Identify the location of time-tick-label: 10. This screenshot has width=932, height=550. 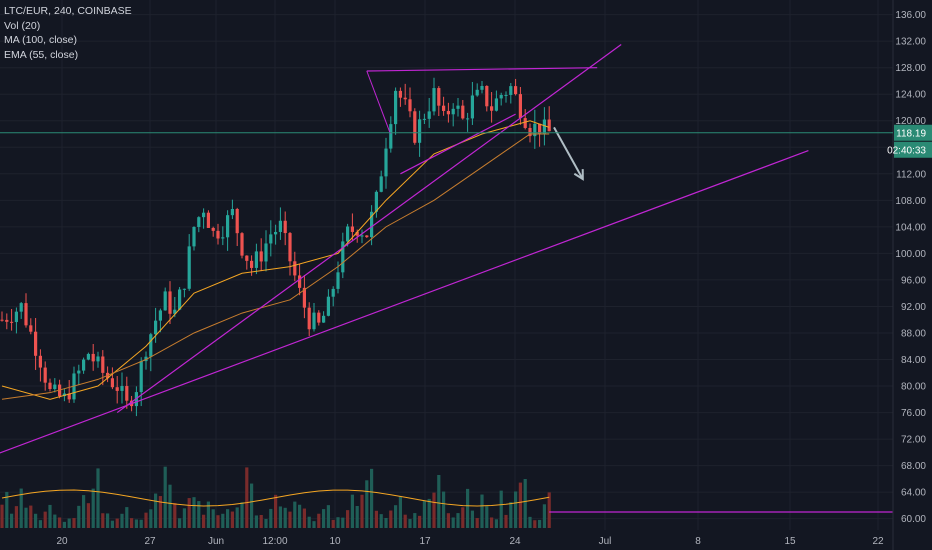
(335, 541).